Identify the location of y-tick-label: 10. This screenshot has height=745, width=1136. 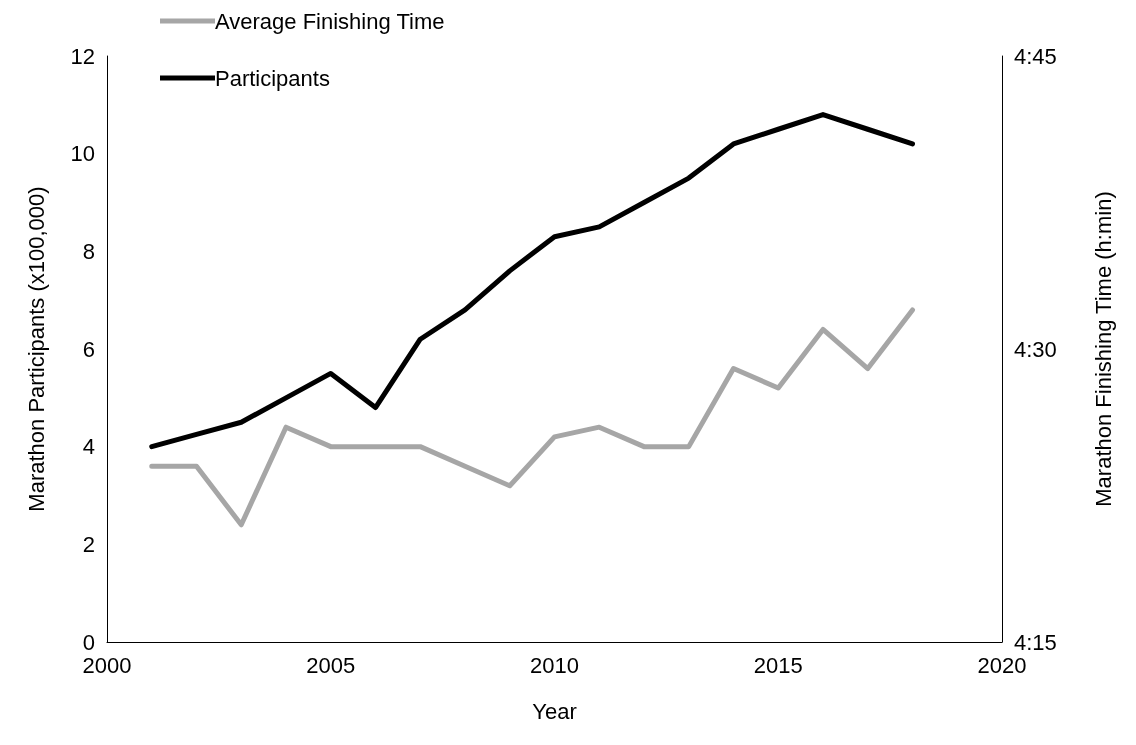
(82, 154).